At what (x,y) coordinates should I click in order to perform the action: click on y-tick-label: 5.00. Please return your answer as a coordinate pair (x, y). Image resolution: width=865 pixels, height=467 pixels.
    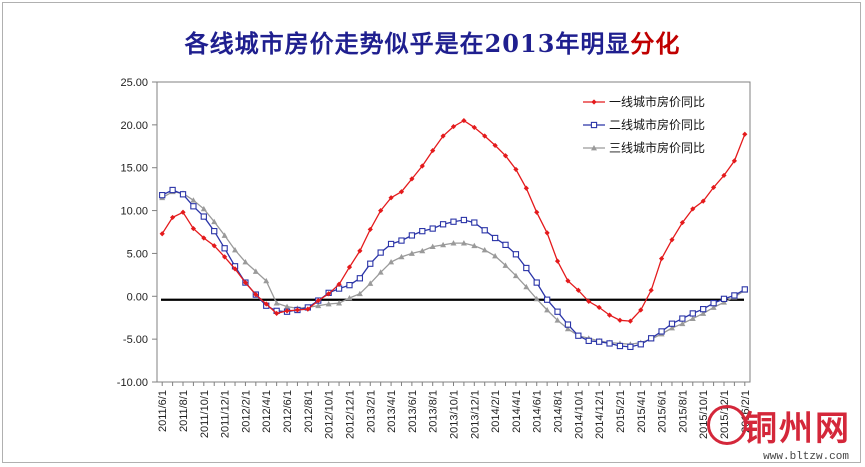
    Looking at the image, I should click on (137, 254).